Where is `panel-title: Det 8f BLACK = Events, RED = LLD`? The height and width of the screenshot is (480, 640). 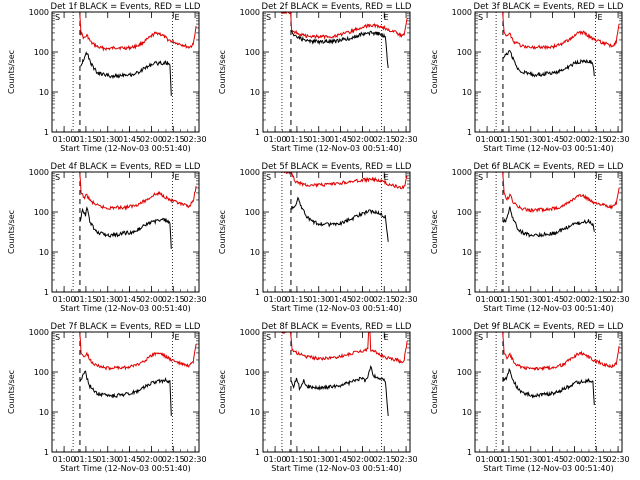 panel-title: Det 8f BLACK = Events, RED = LLD is located at coordinates (337, 327).